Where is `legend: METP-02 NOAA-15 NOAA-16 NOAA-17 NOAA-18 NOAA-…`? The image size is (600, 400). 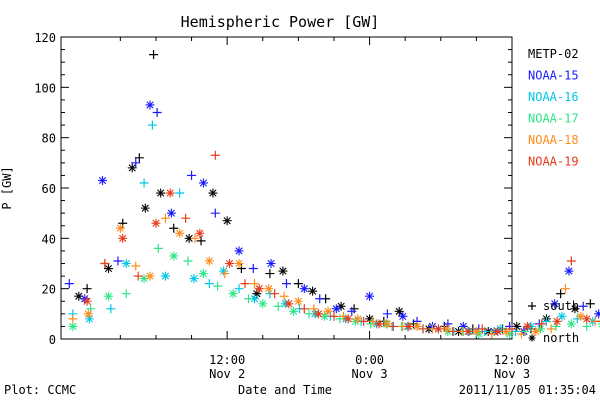
legend: METP-02 NOAA-15 NOAA-16 NOAA-17 NOAA-18 NOAA-… is located at coordinates (553, 108).